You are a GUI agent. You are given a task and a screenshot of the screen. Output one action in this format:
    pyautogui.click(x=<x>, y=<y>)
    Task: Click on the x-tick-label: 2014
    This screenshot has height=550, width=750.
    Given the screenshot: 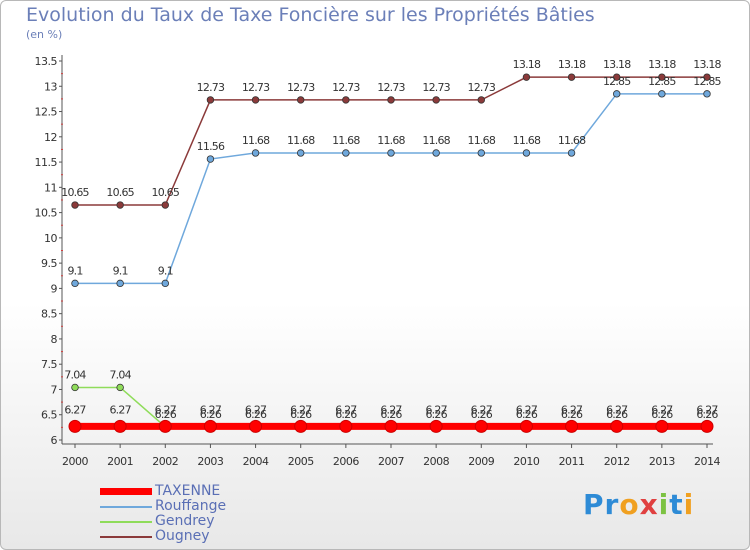 What is the action you would take?
    pyautogui.click(x=707, y=461)
    